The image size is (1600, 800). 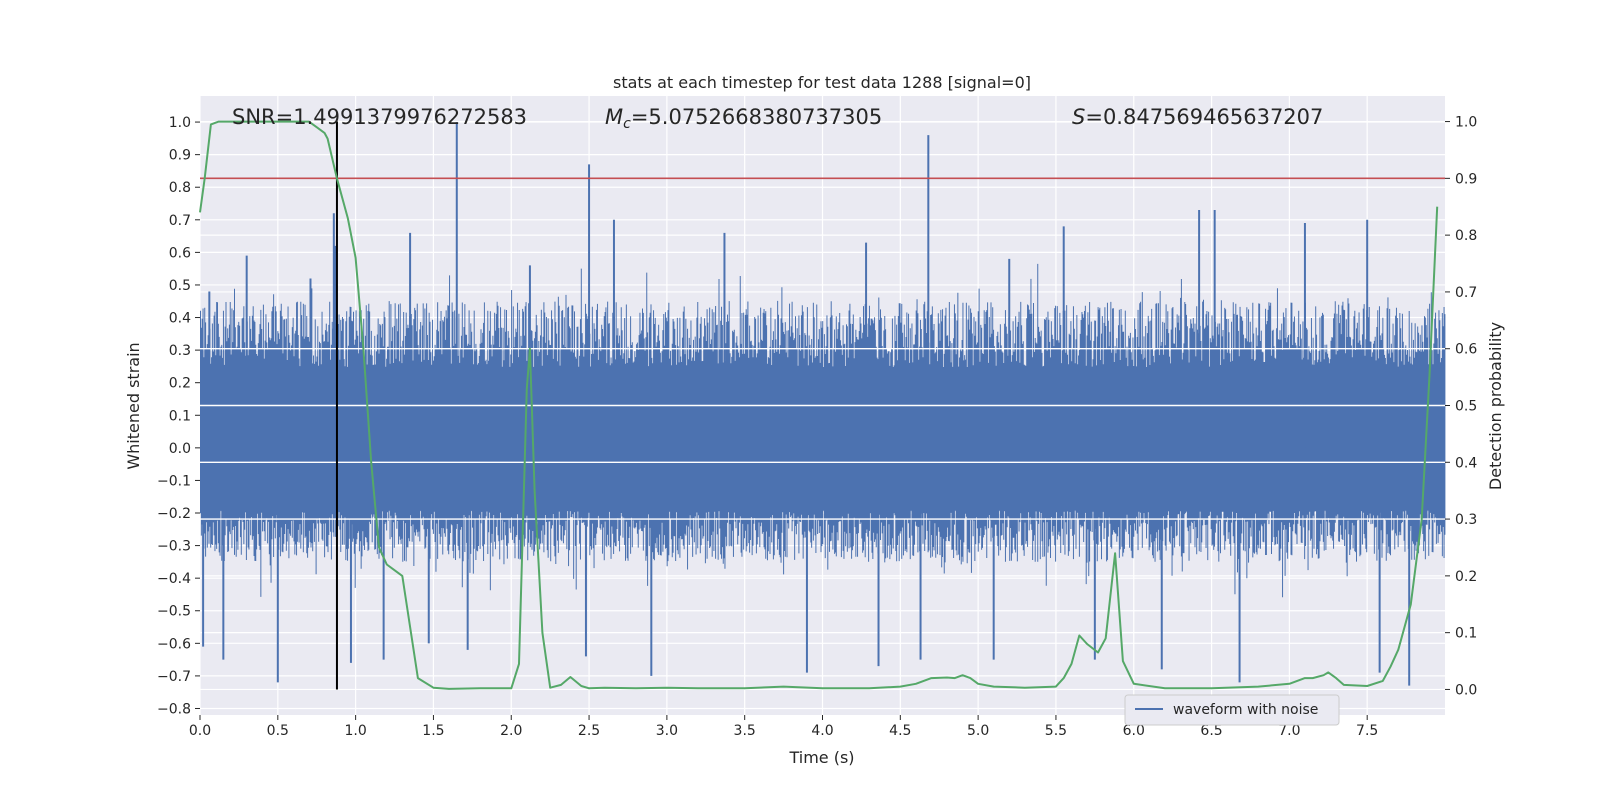 What do you see at coordinates (180, 319) in the screenshot?
I see `y-left-tick-label: 0.4` at bounding box center [180, 319].